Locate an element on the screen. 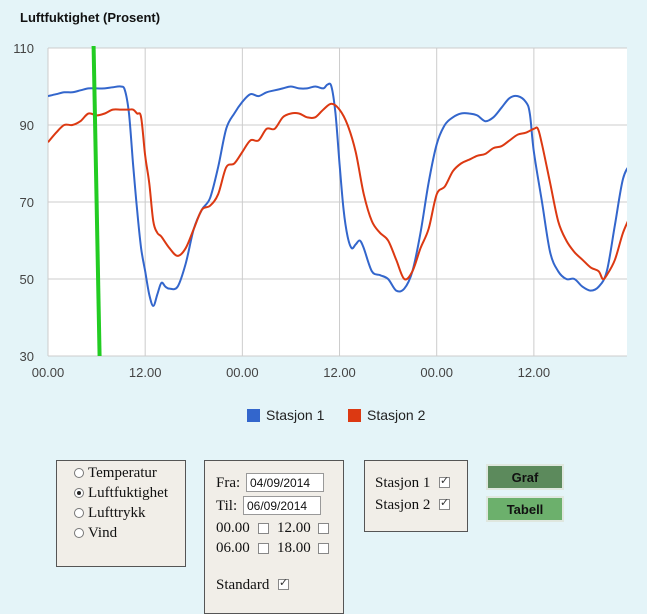 The image size is (647, 614). station-2-checkbox is located at coordinates (444, 503).